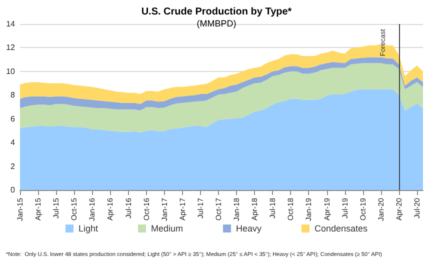 The image size is (433, 262). I want to click on chart-subtitle: (MMBPD), so click(216, 23).